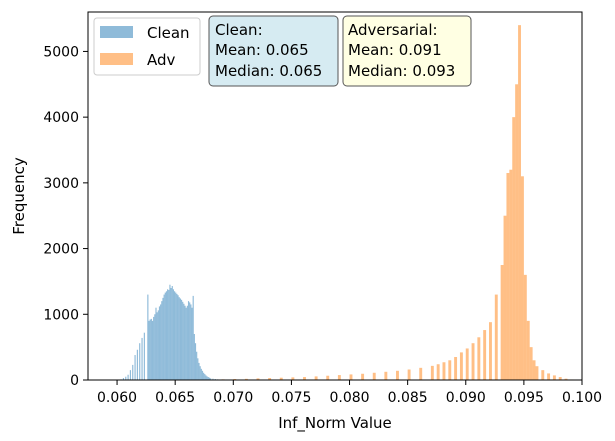 Image resolution: width=615 pixels, height=441 pixels. What do you see at coordinates (168, 33) in the screenshot?
I see `legend-label-clean: Clean` at bounding box center [168, 33].